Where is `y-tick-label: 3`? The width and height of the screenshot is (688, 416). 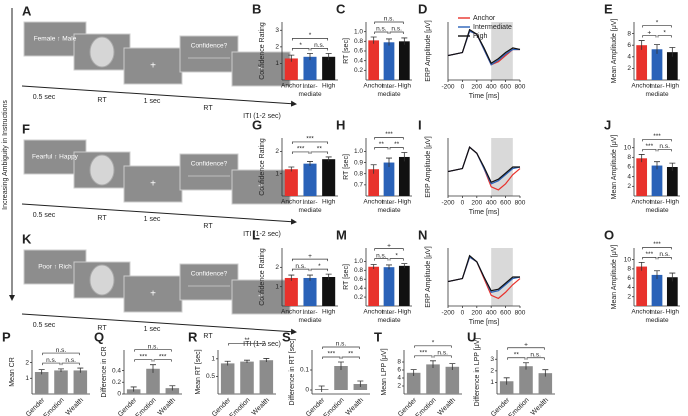 y-tick-label: 3 is located at coordinates (492, 359).